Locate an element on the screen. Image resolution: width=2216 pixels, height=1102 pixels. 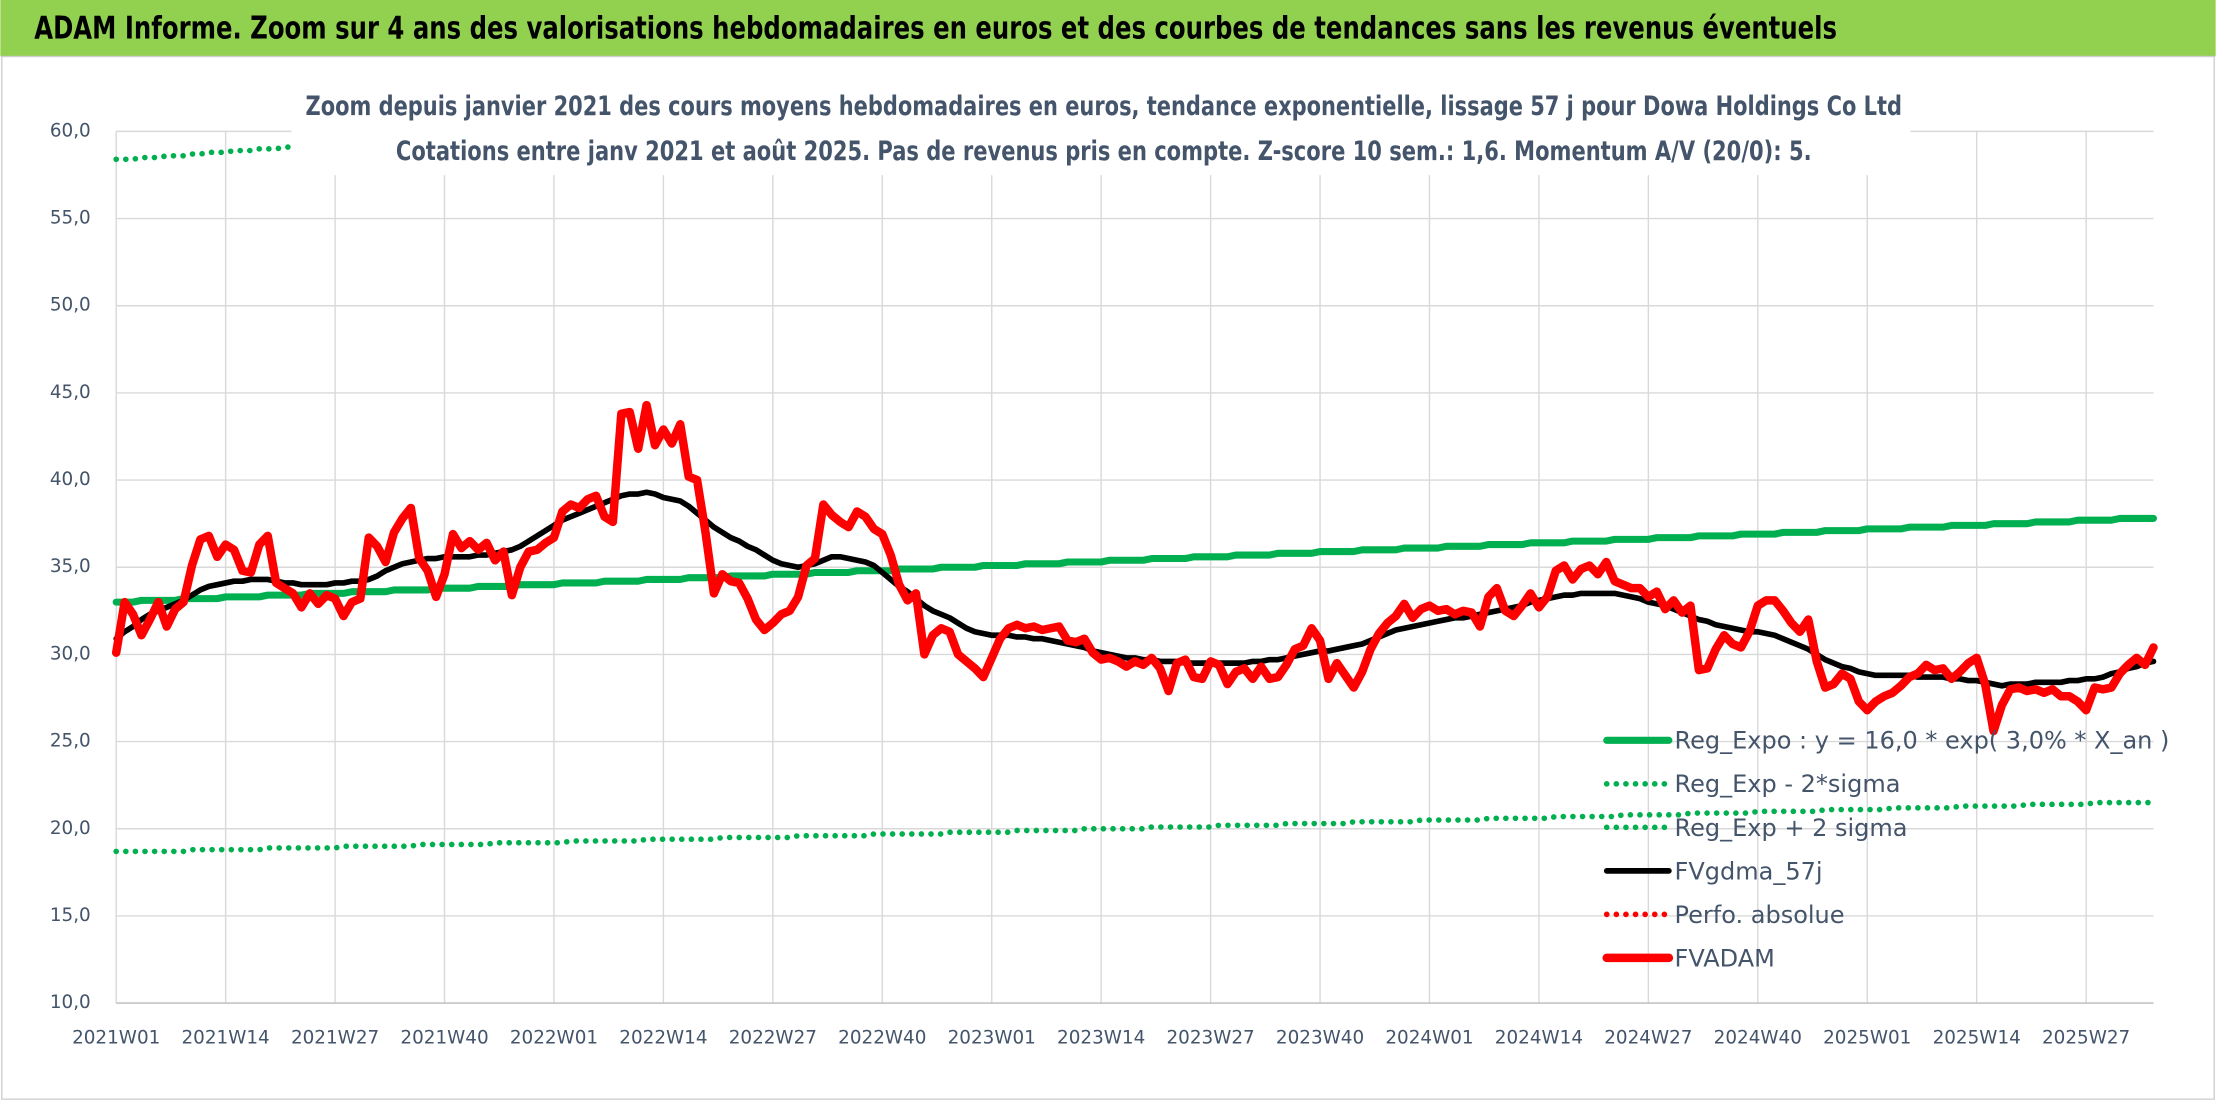
y-tick-label: 15,0 is located at coordinates (70, 915).